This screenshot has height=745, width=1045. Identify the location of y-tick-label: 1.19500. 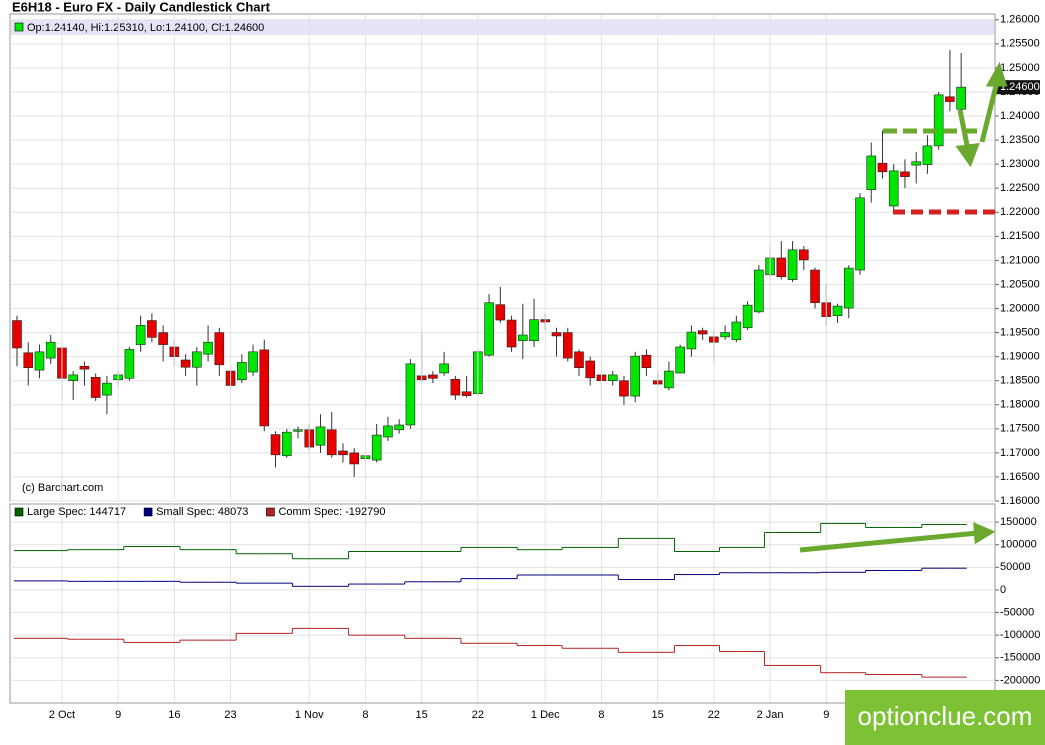
(1020, 332).